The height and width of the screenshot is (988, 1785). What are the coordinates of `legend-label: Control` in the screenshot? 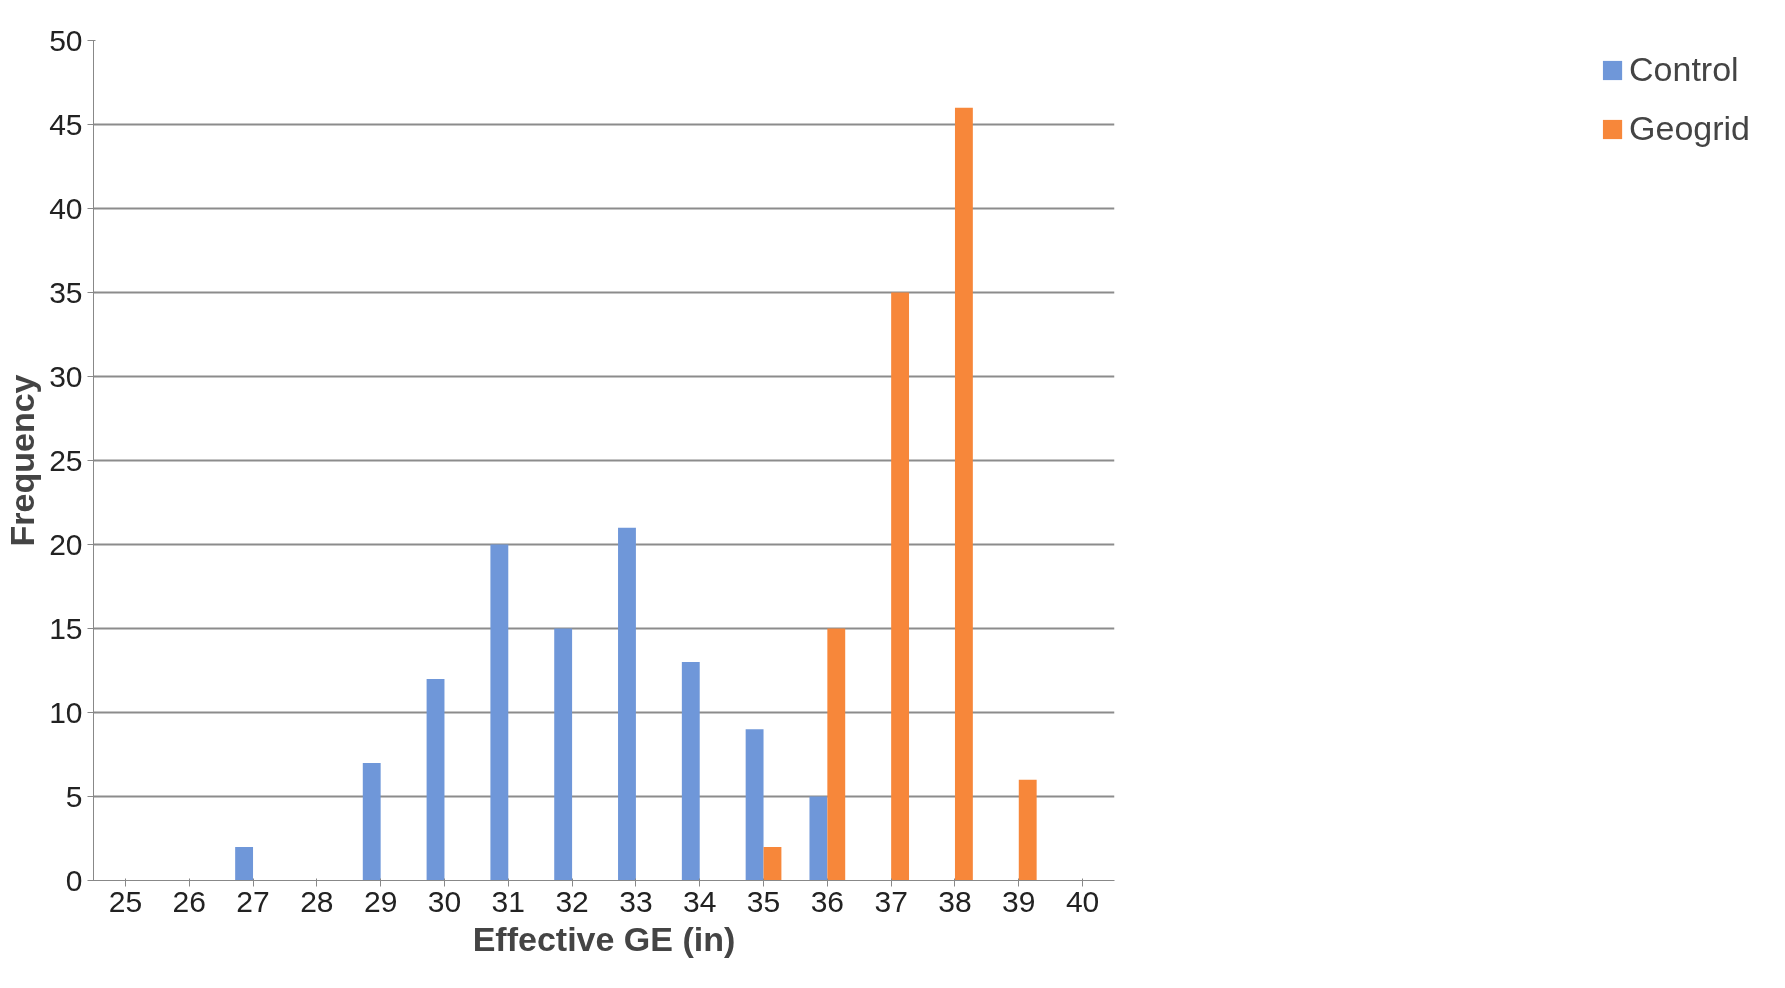 It's located at (1684, 69).